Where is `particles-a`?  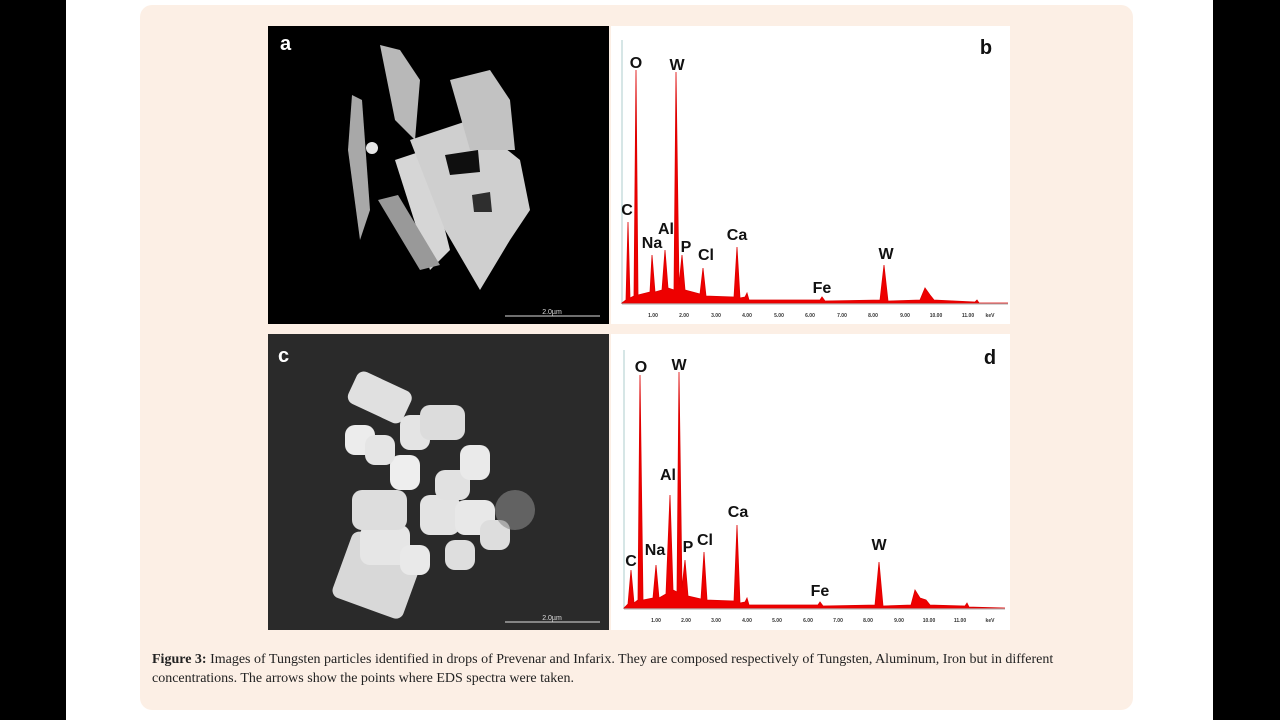
particles-a is located at coordinates (439, 167).